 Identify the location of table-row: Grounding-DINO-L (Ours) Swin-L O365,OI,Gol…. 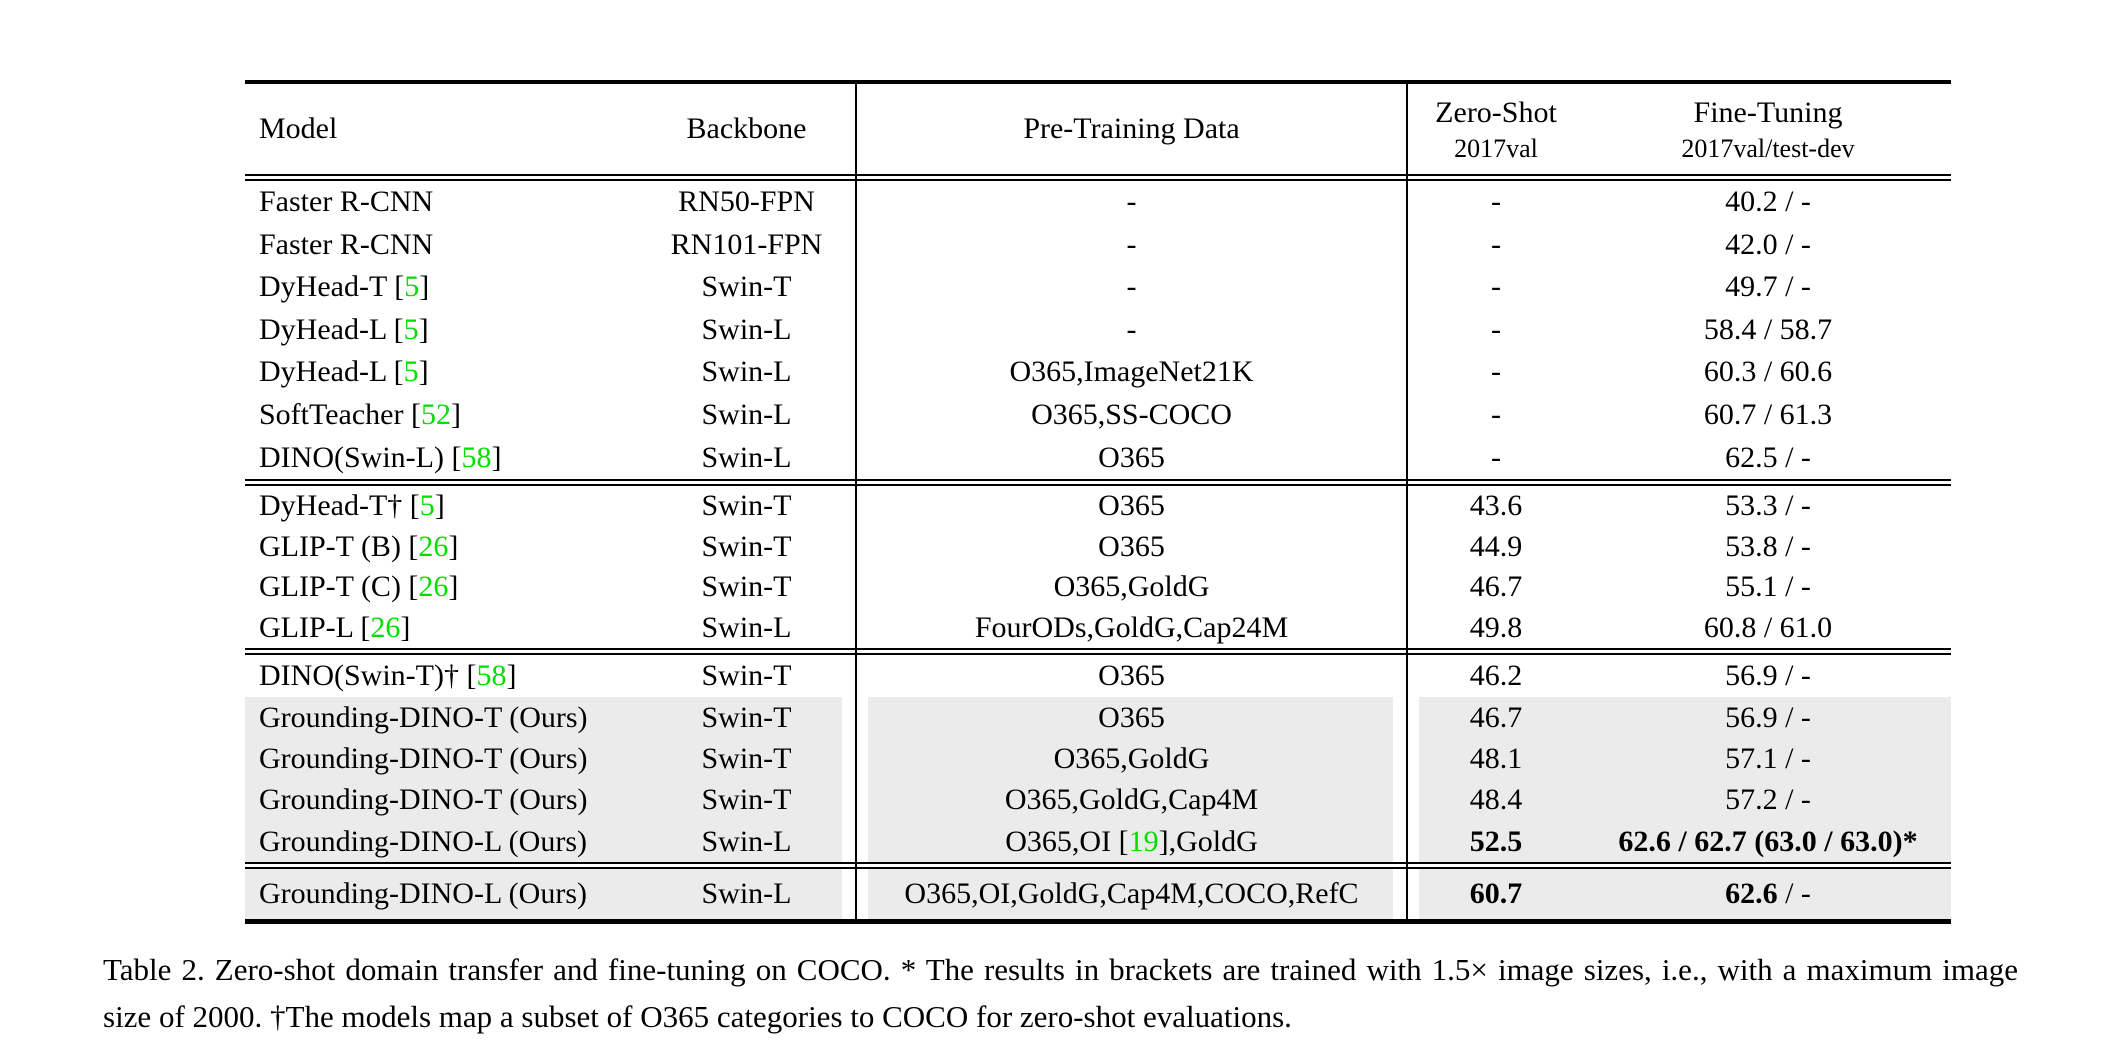
(1098, 894).